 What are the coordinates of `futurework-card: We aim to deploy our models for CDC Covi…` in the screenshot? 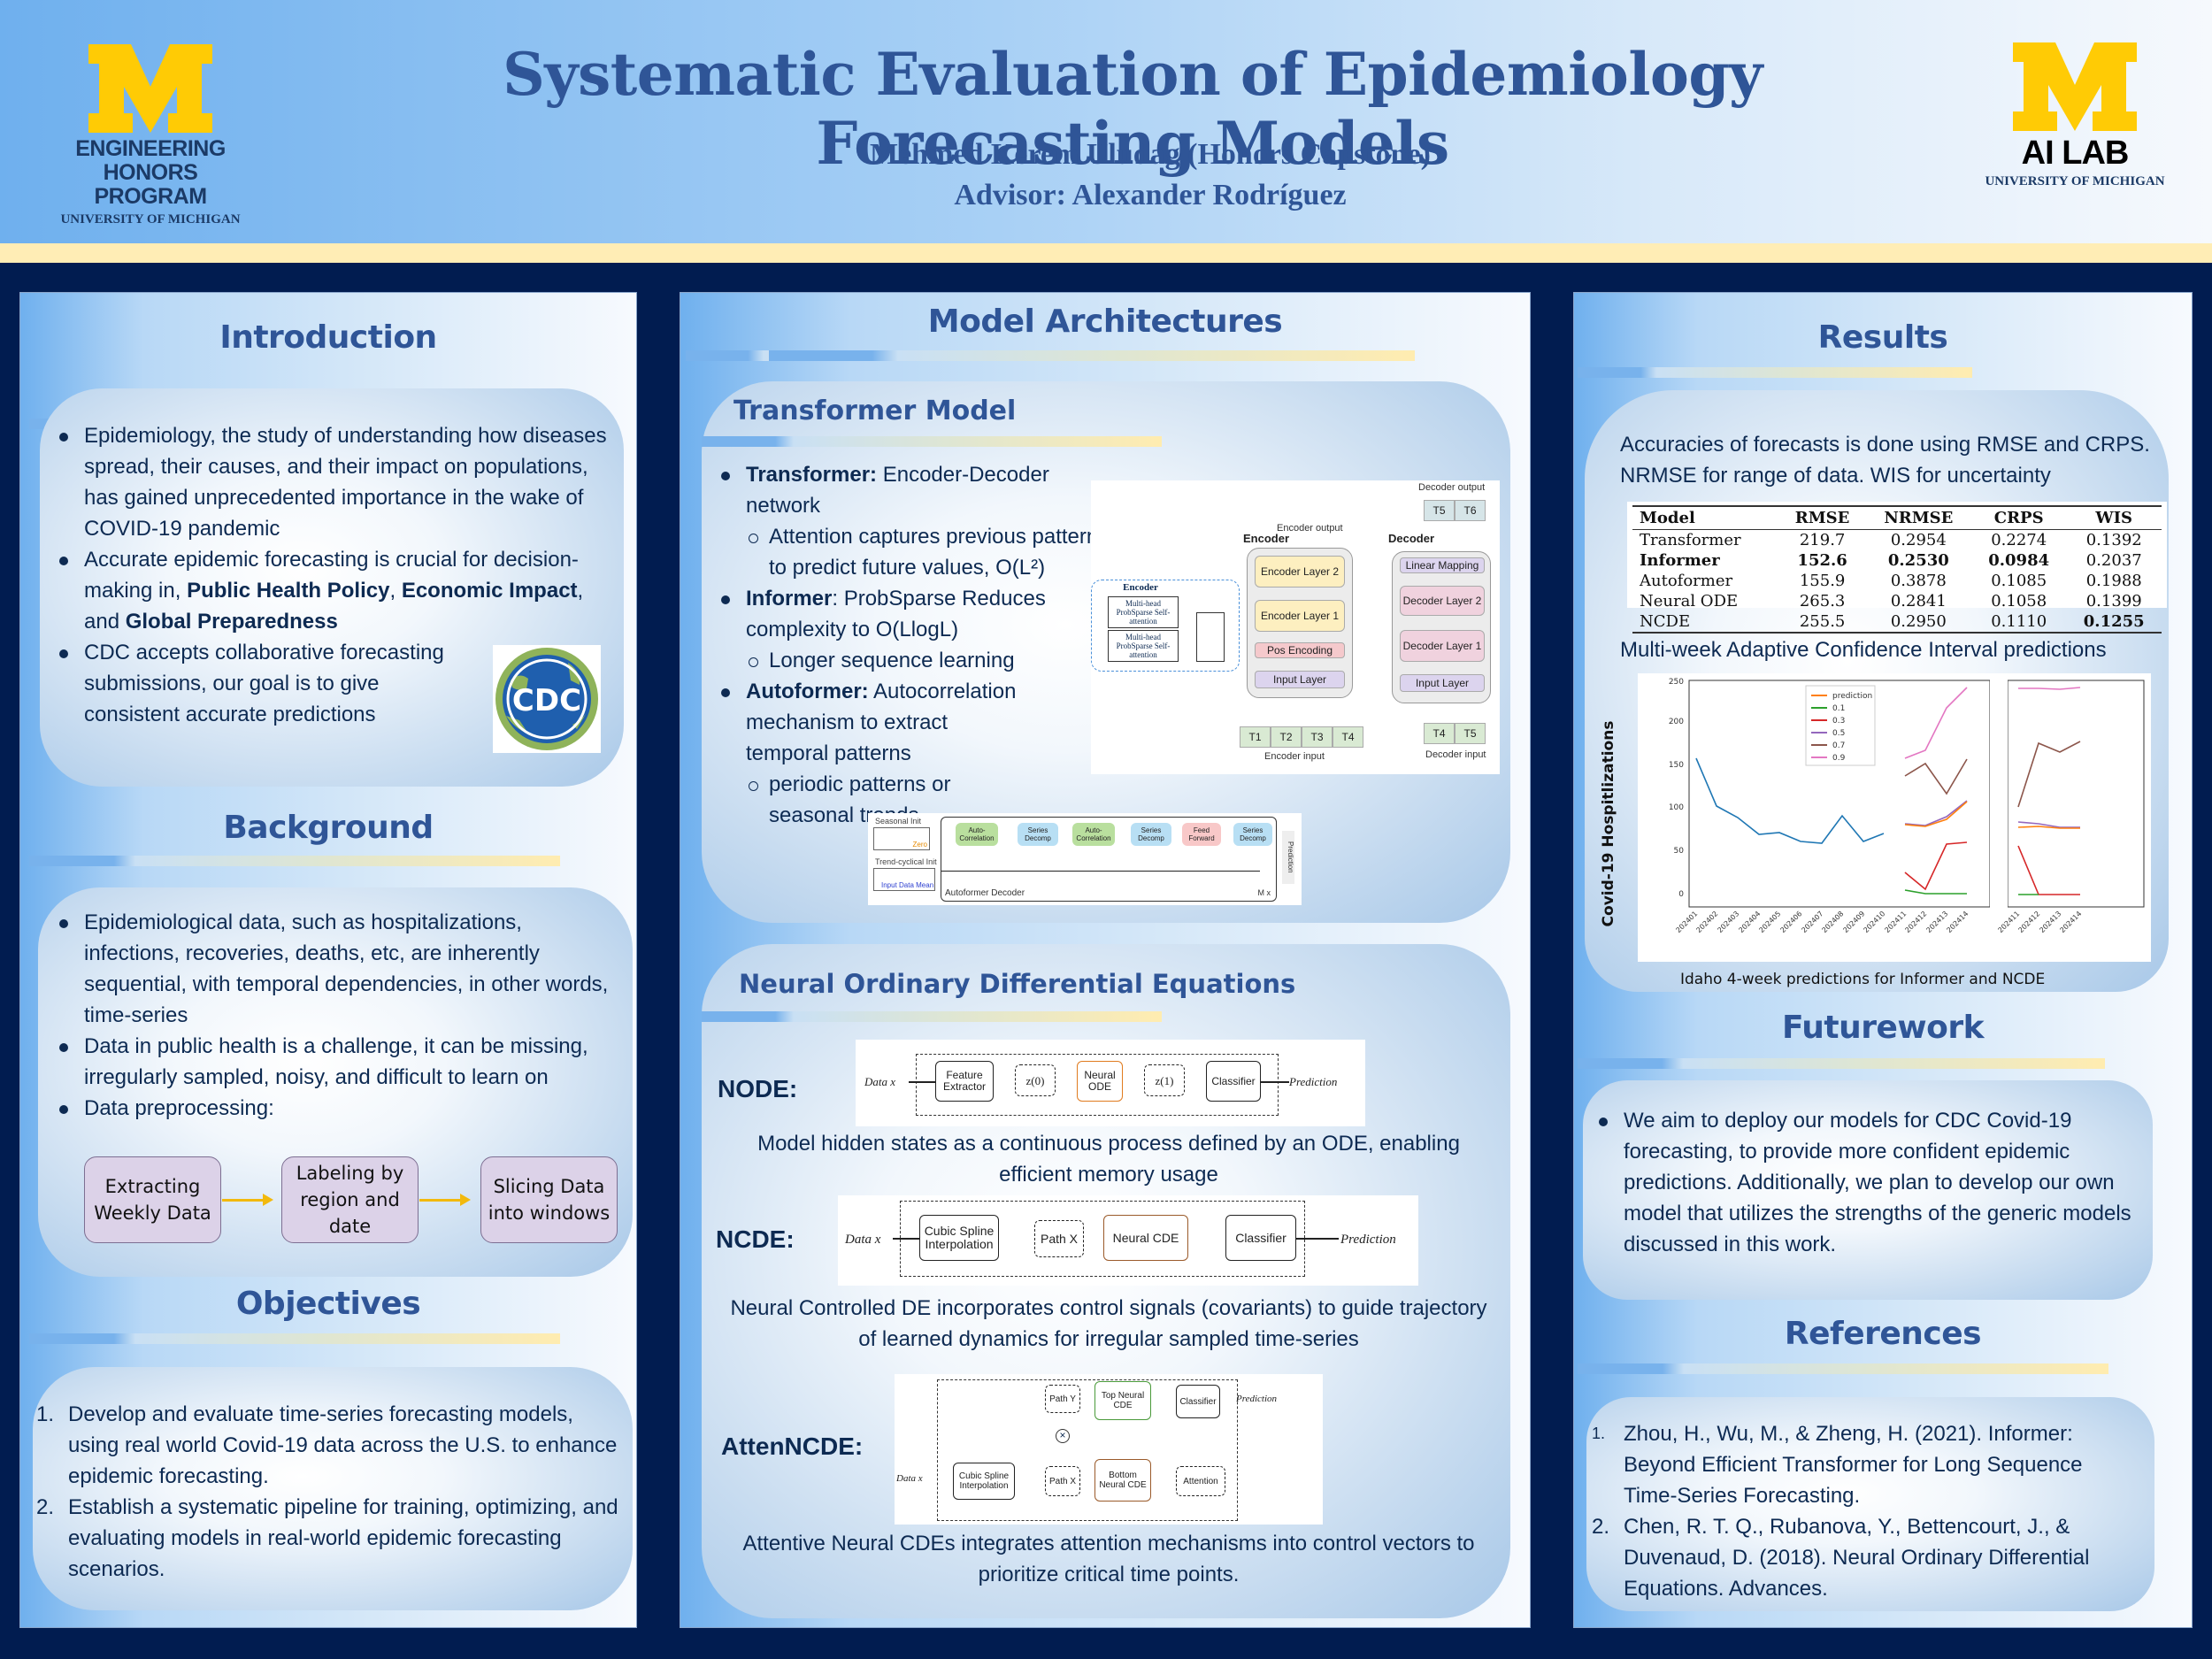 It's located at (1868, 1190).